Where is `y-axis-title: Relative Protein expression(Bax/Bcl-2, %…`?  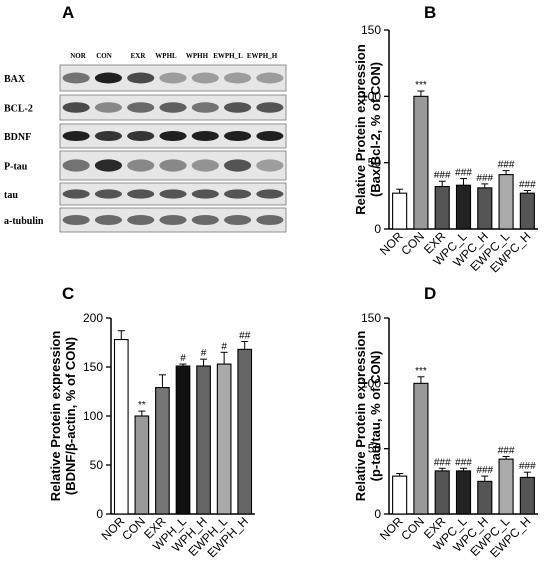 y-axis-title: Relative Protein expression(Bax/Bcl-2, %… is located at coordinates (368, 129).